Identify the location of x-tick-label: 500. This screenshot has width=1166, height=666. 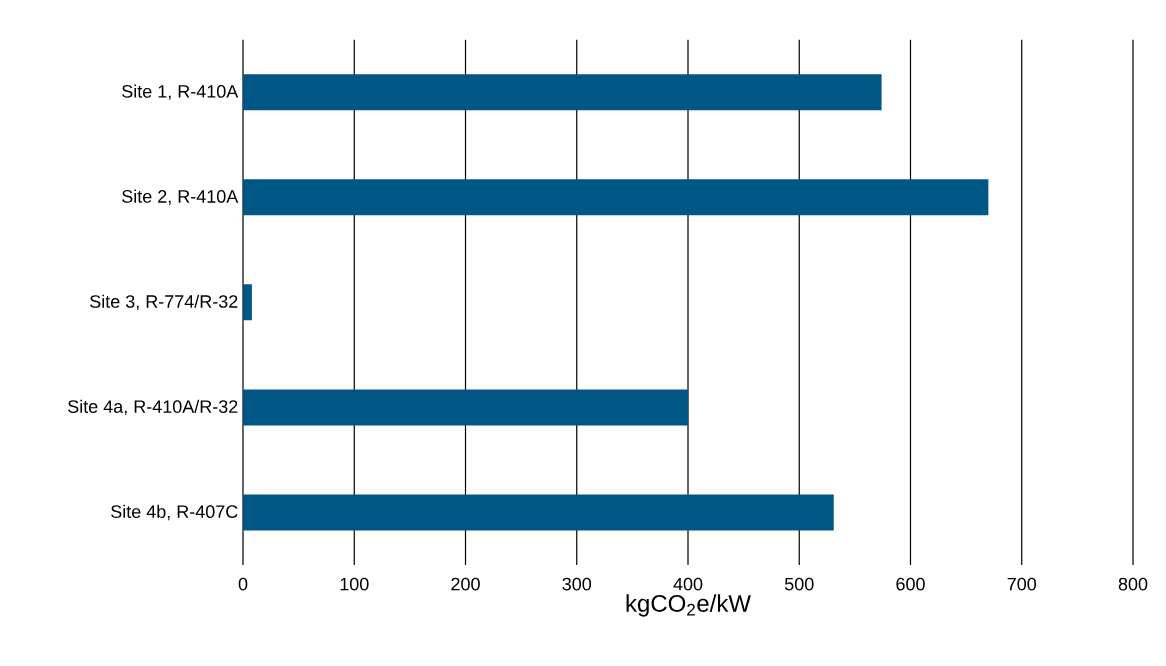
(799, 584).